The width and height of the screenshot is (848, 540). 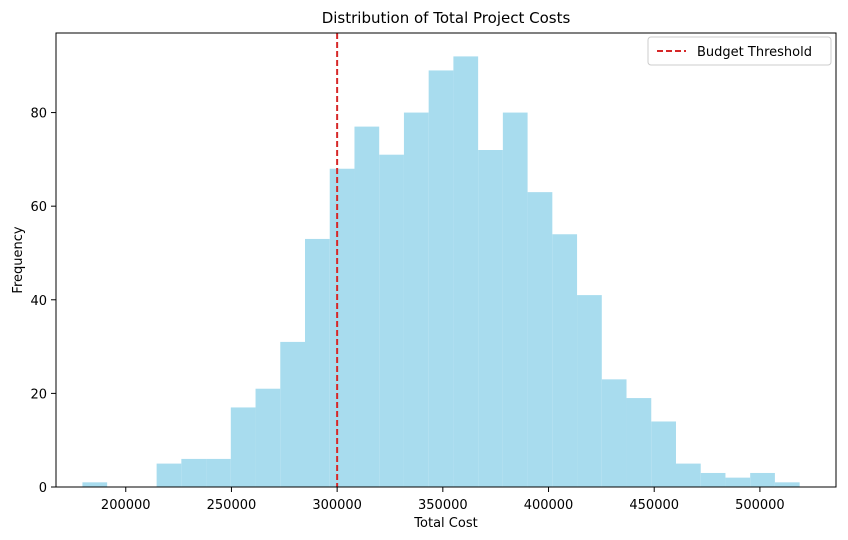 I want to click on y-tick-label: 40, so click(x=38, y=301).